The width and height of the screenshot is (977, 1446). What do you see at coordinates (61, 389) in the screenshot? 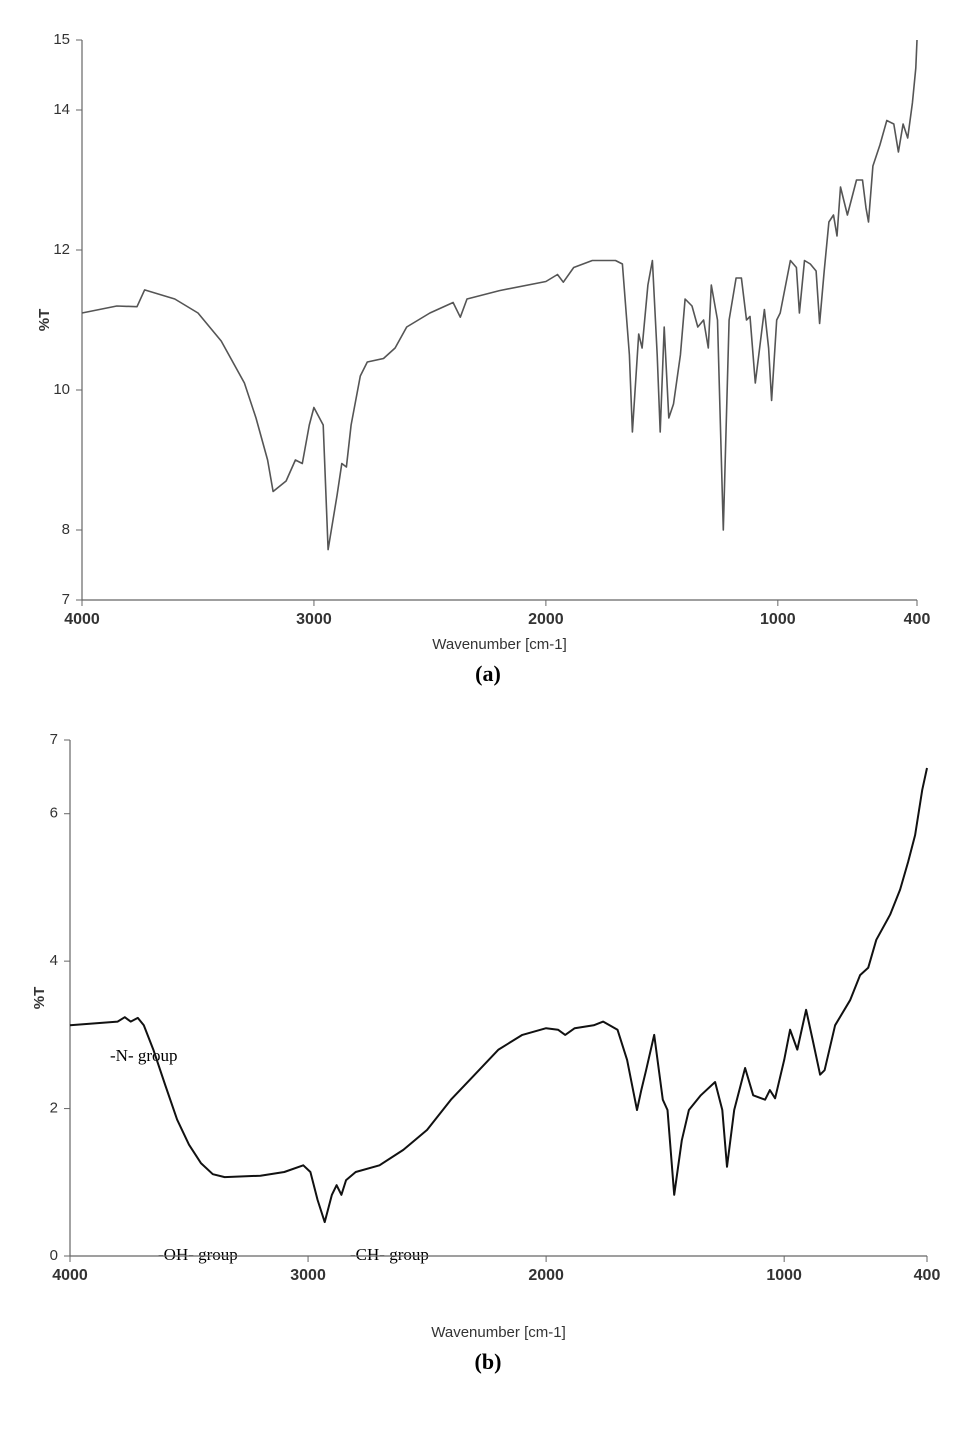
I see `y-tick-label: 10` at bounding box center [61, 389].